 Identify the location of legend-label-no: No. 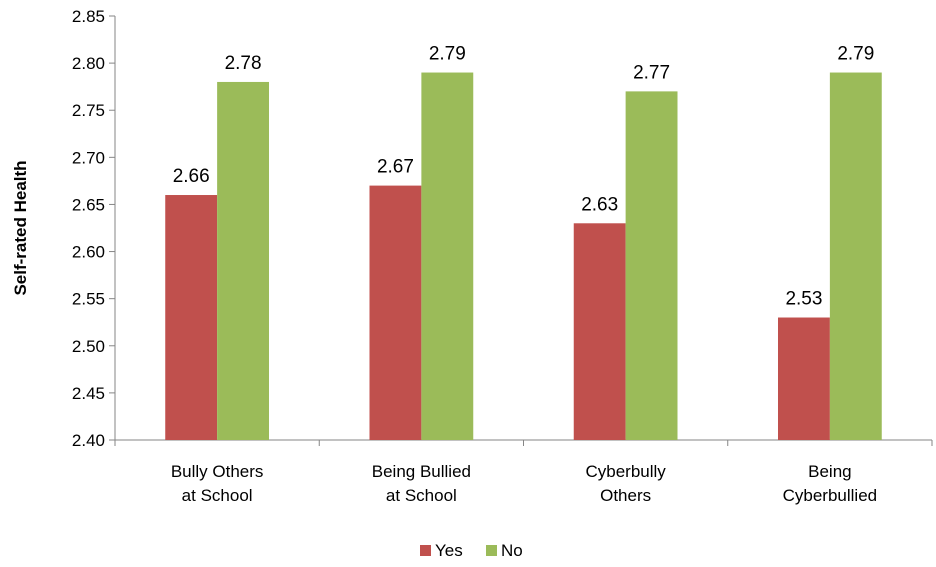
(512, 550).